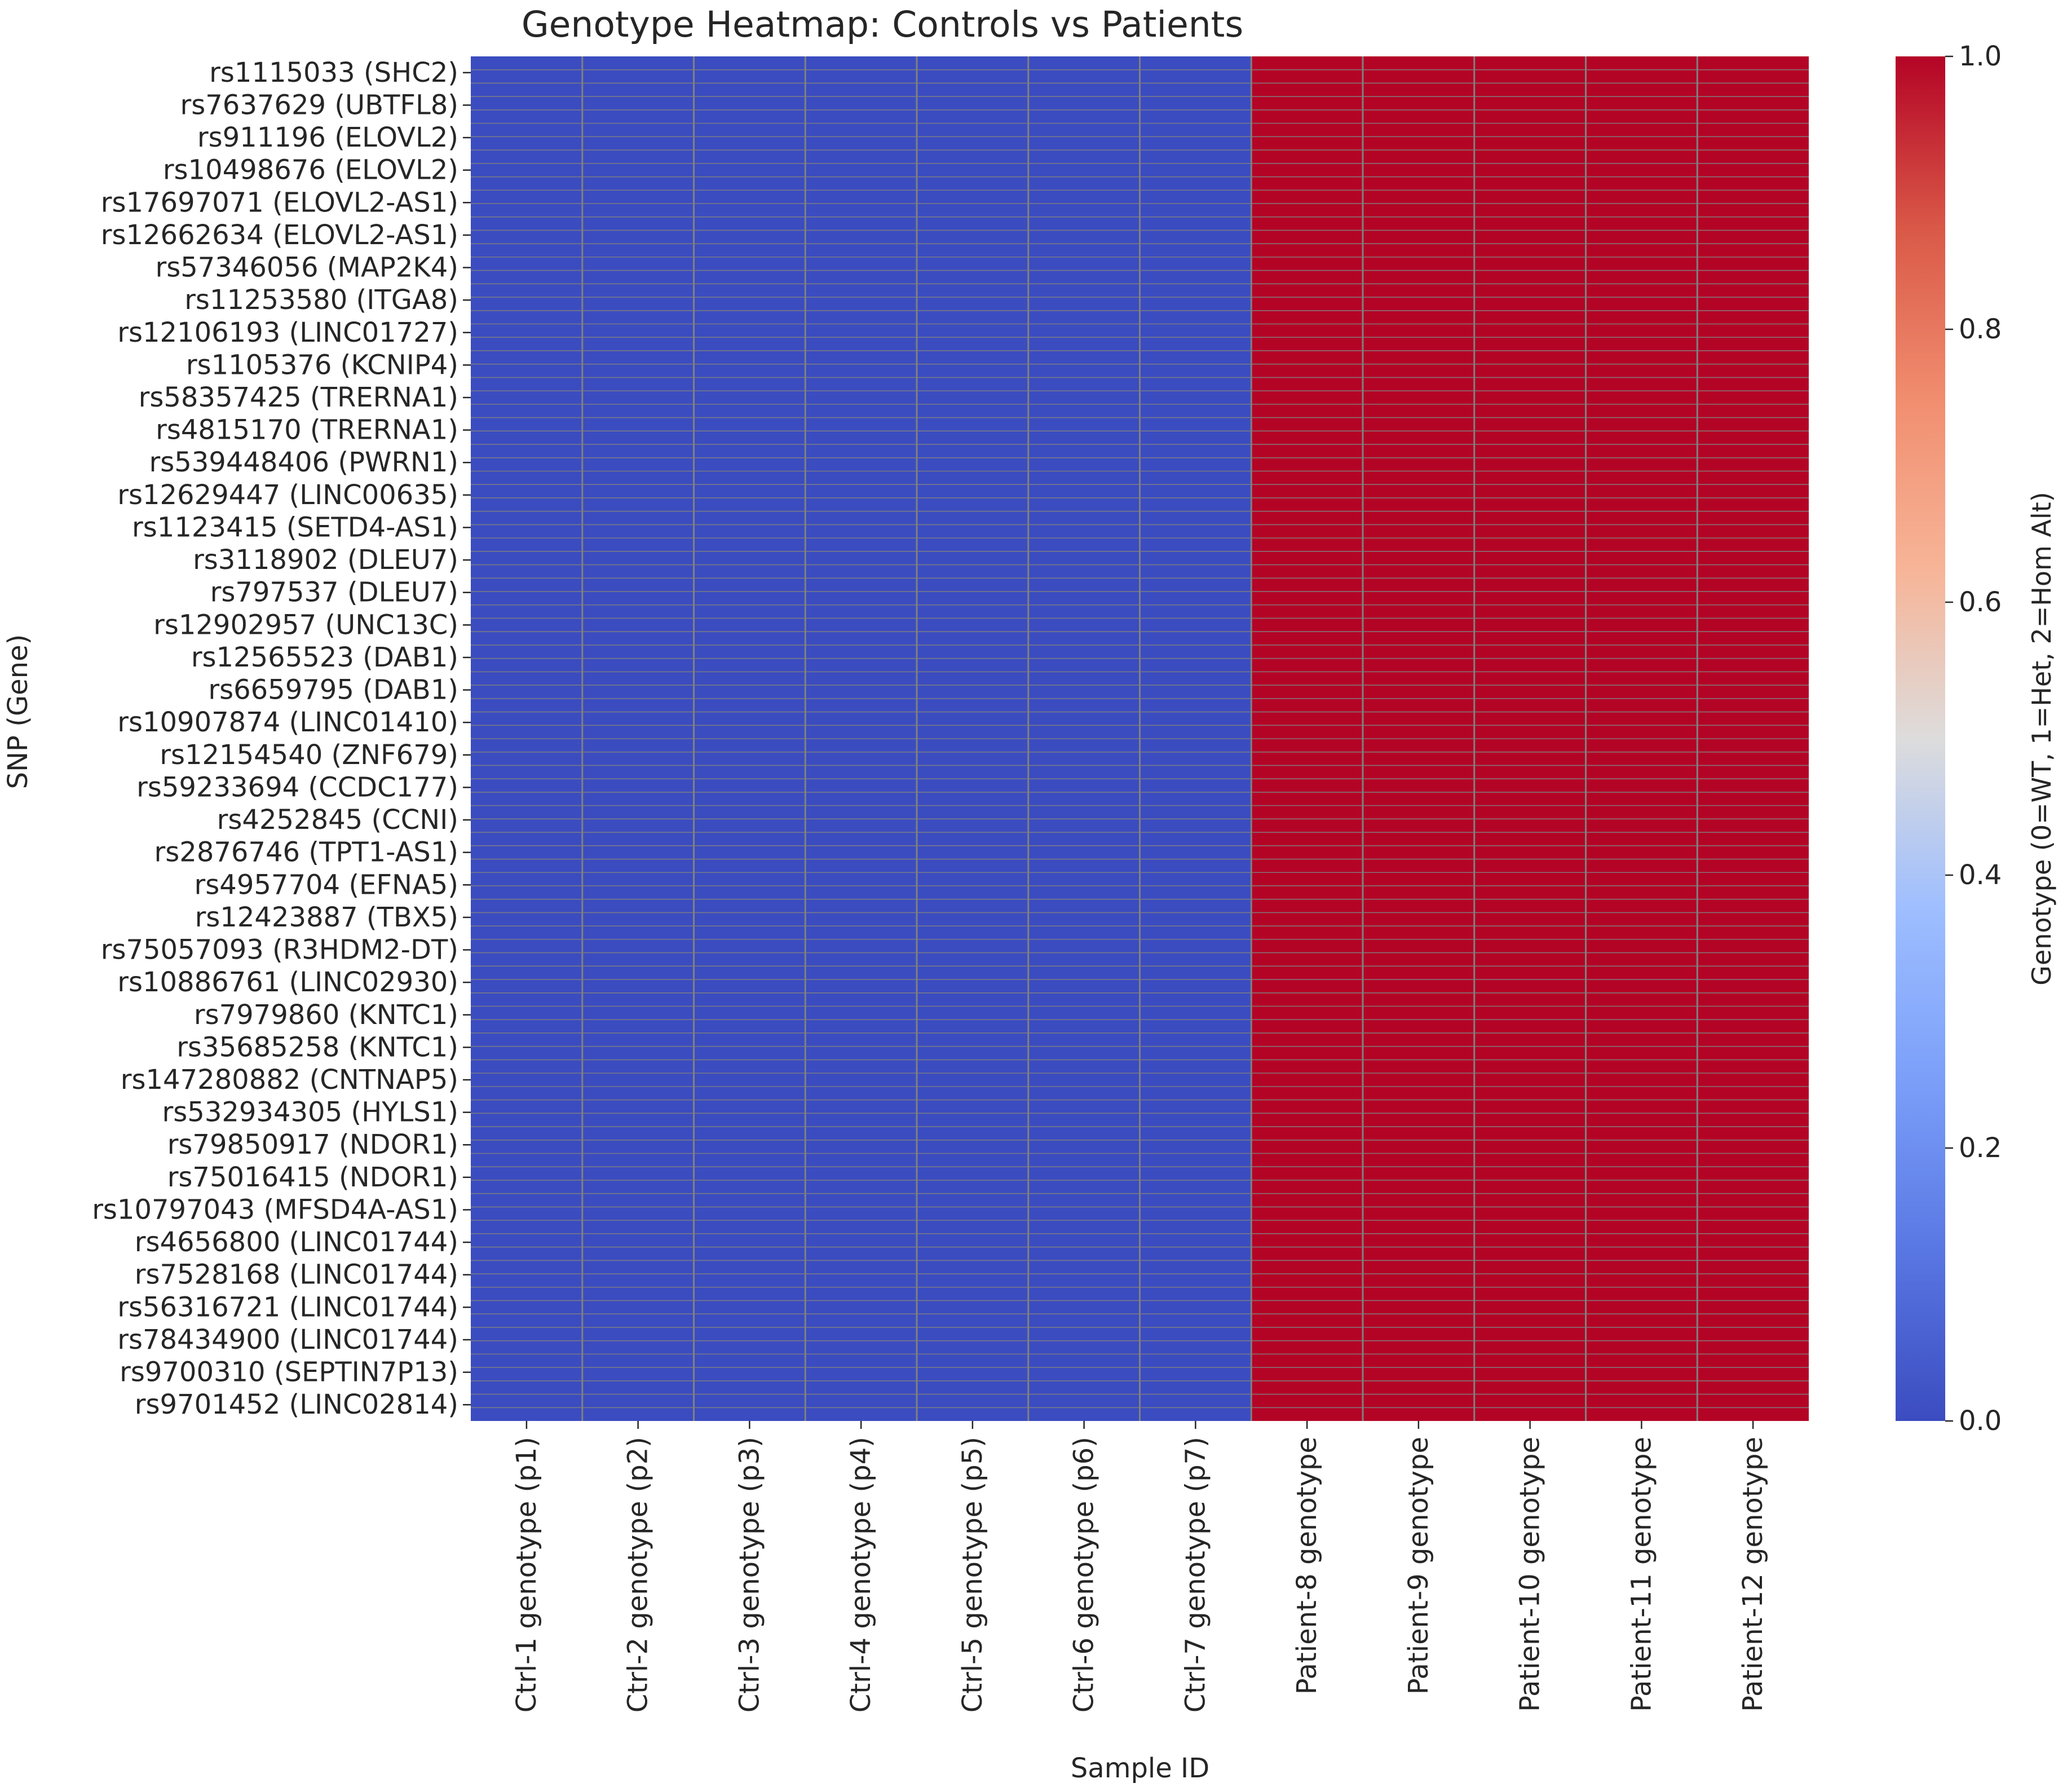 Image resolution: width=2067 pixels, height=1792 pixels. Describe the element at coordinates (309, 755) in the screenshot. I see `row-label: rs12154540 (ZNF679)` at that location.